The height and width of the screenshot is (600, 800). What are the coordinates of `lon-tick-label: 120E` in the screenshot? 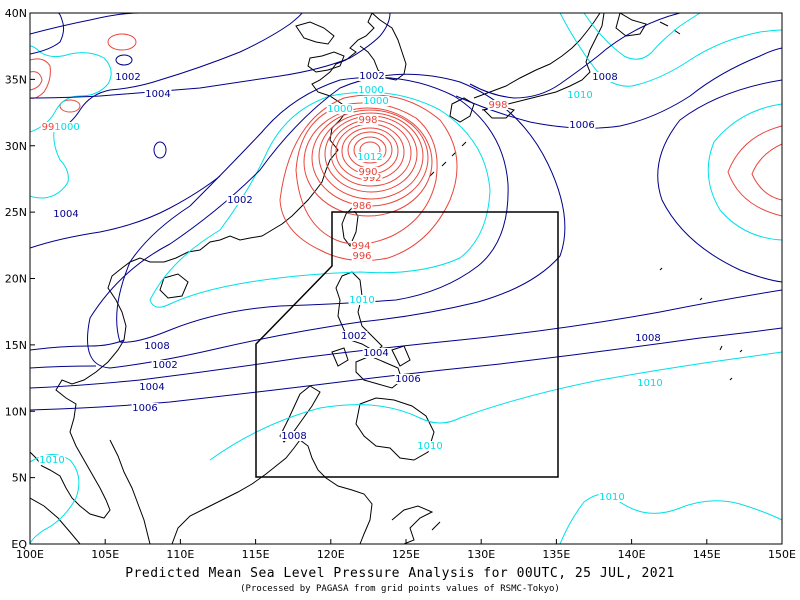 It's located at (331, 554).